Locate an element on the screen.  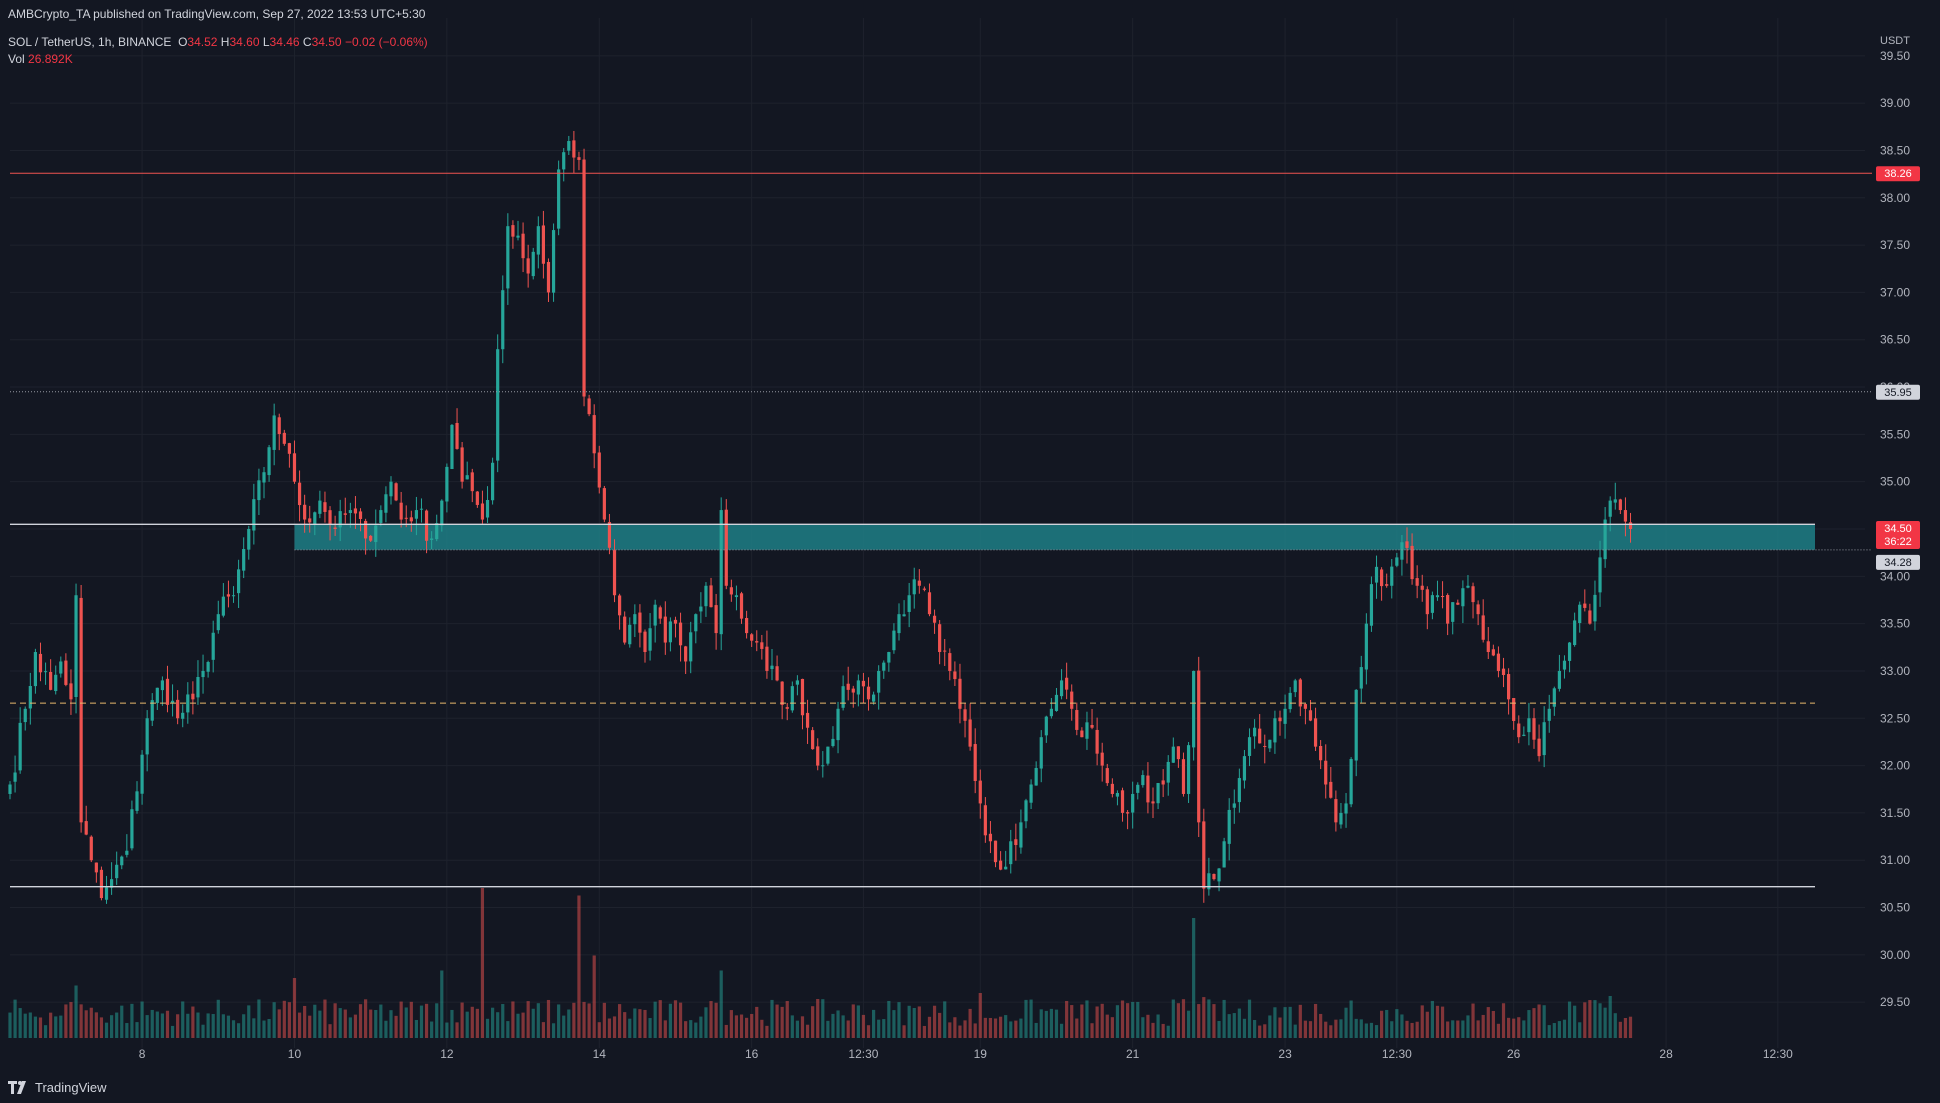
axis-tick-label: 35.00 is located at coordinates (1895, 482).